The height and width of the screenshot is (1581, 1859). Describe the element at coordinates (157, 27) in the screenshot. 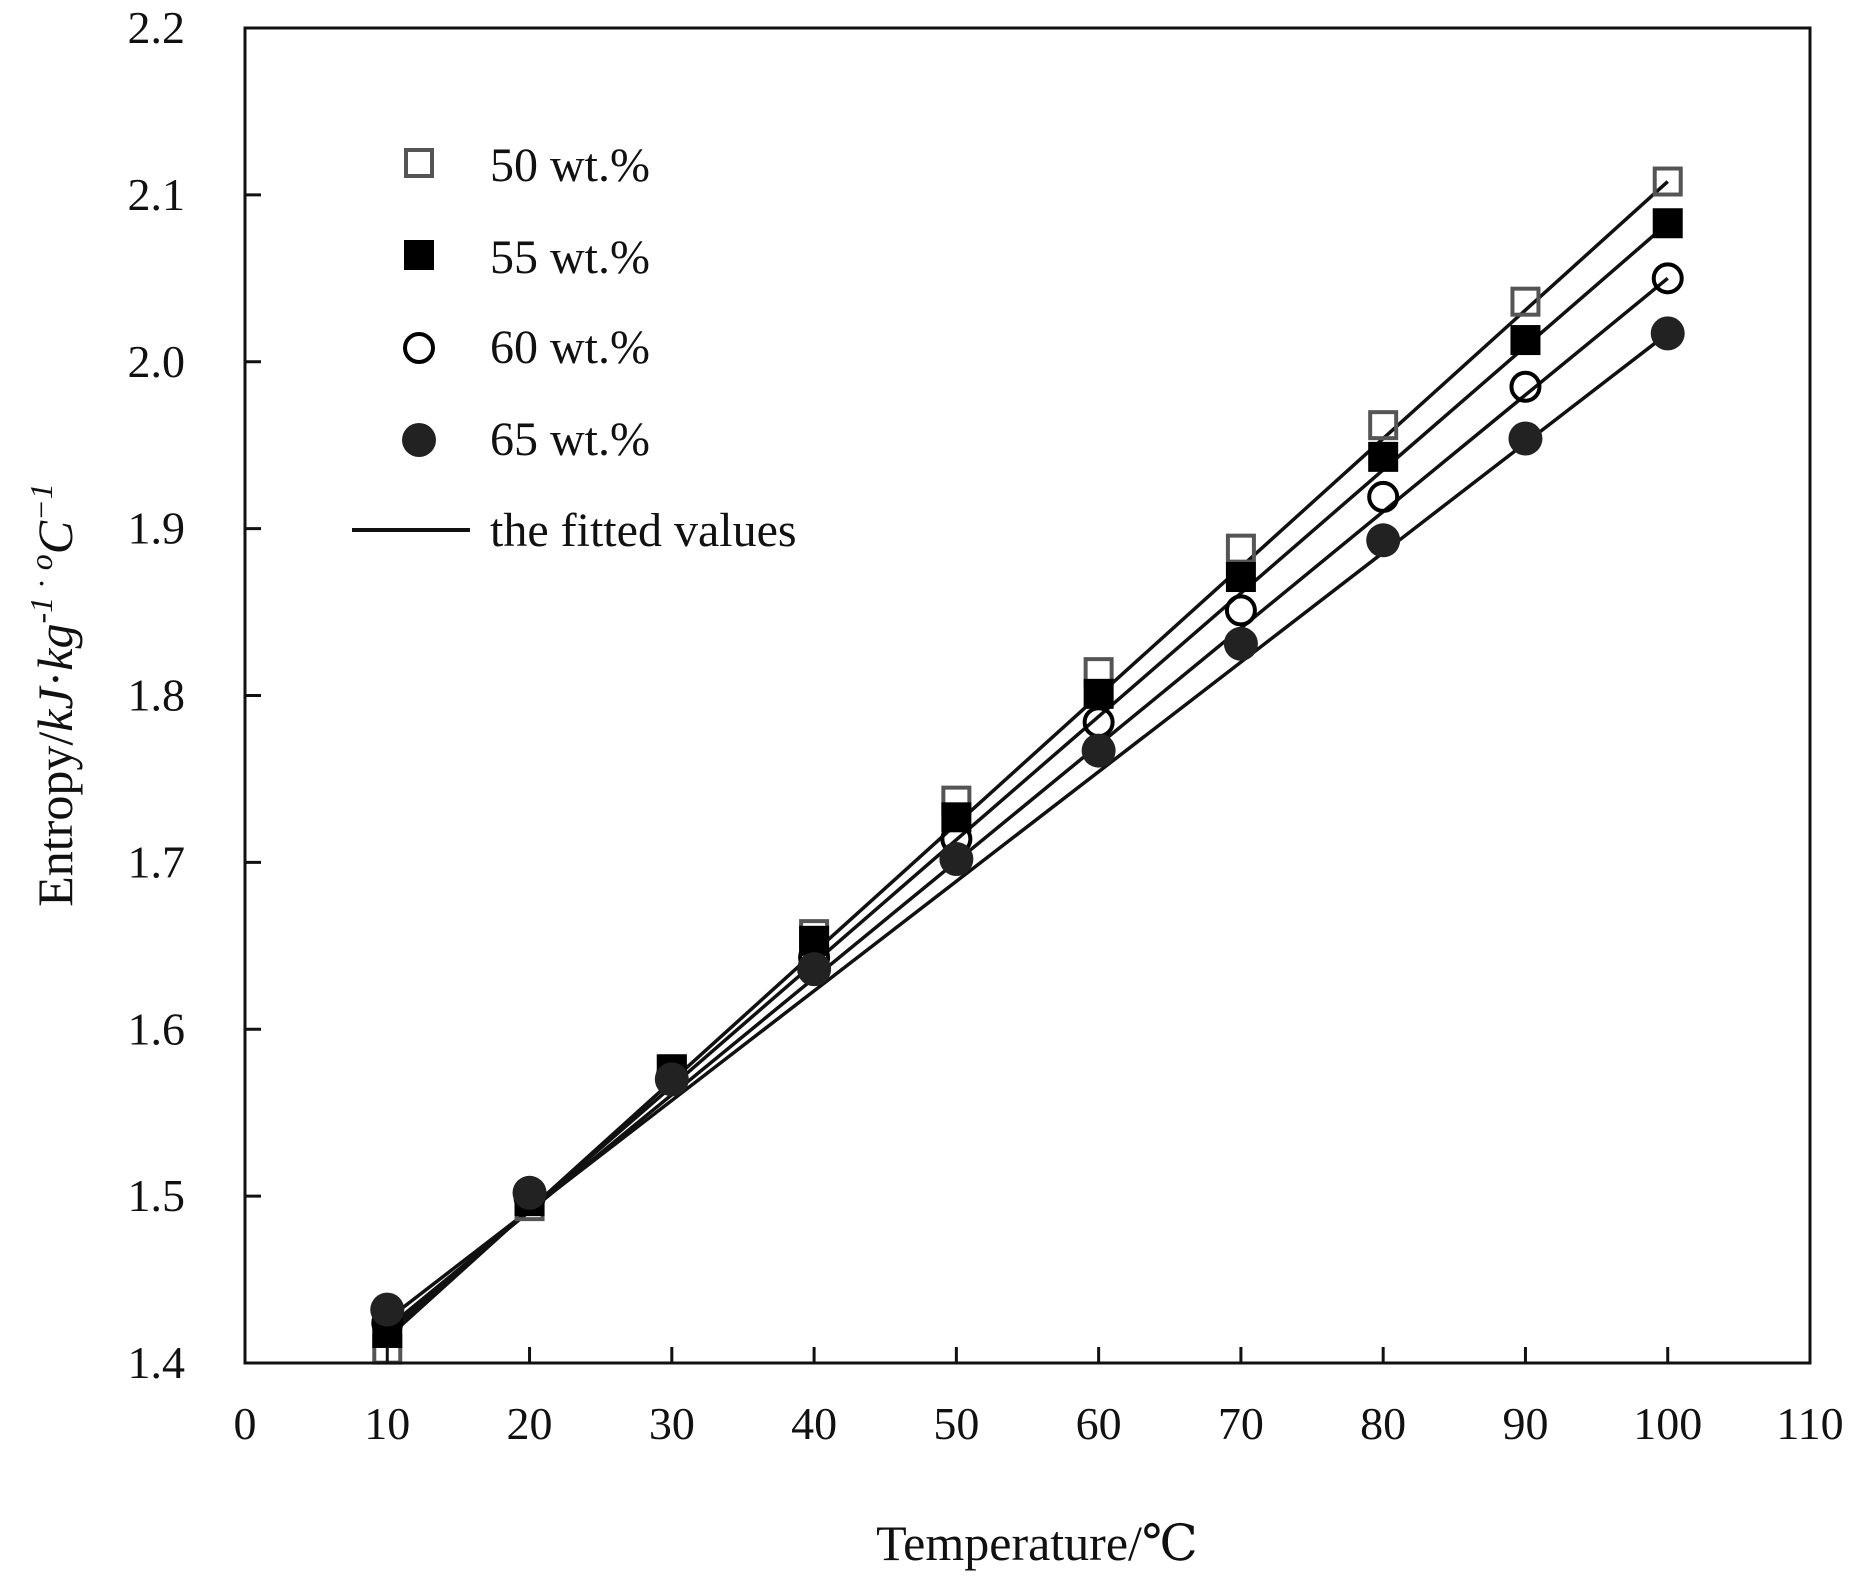

I see `y-tick-label: 2.2` at that location.